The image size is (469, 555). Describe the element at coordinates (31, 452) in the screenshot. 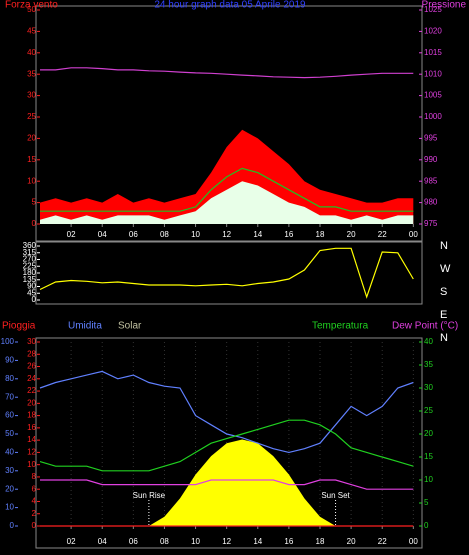

I see `y3-tick-label: 12` at that location.